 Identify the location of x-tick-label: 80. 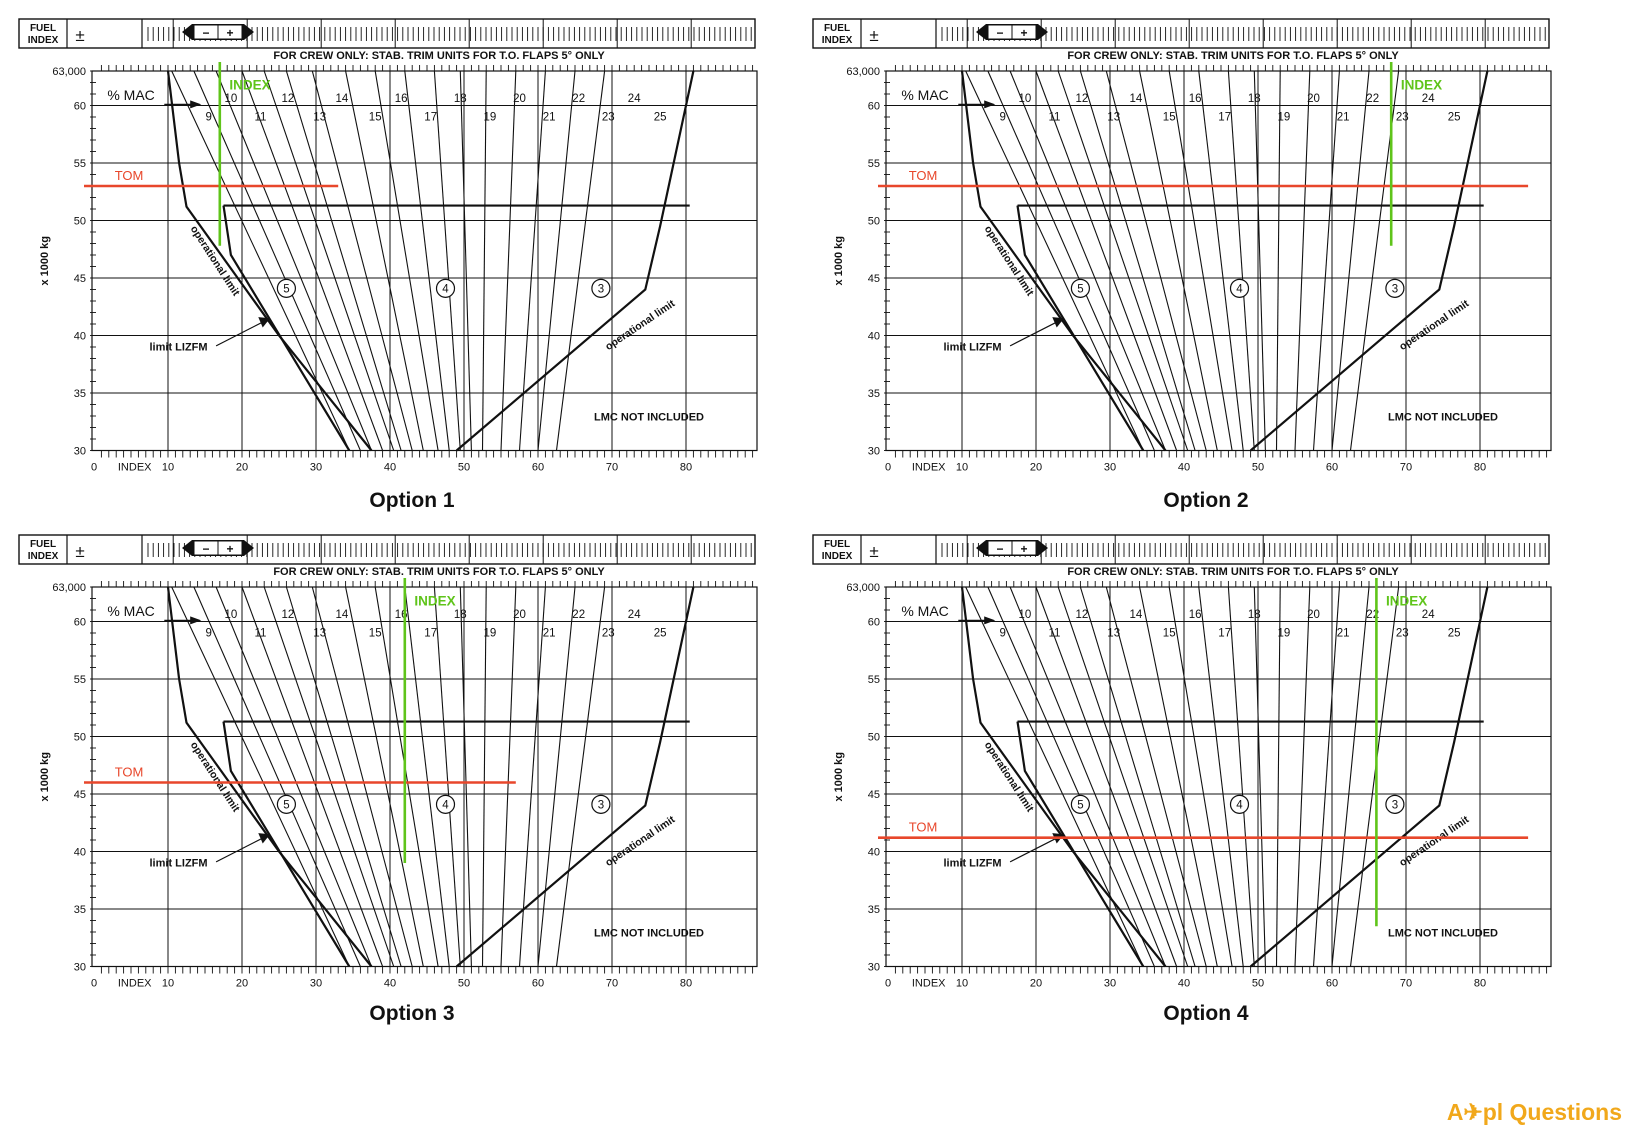
(686, 468).